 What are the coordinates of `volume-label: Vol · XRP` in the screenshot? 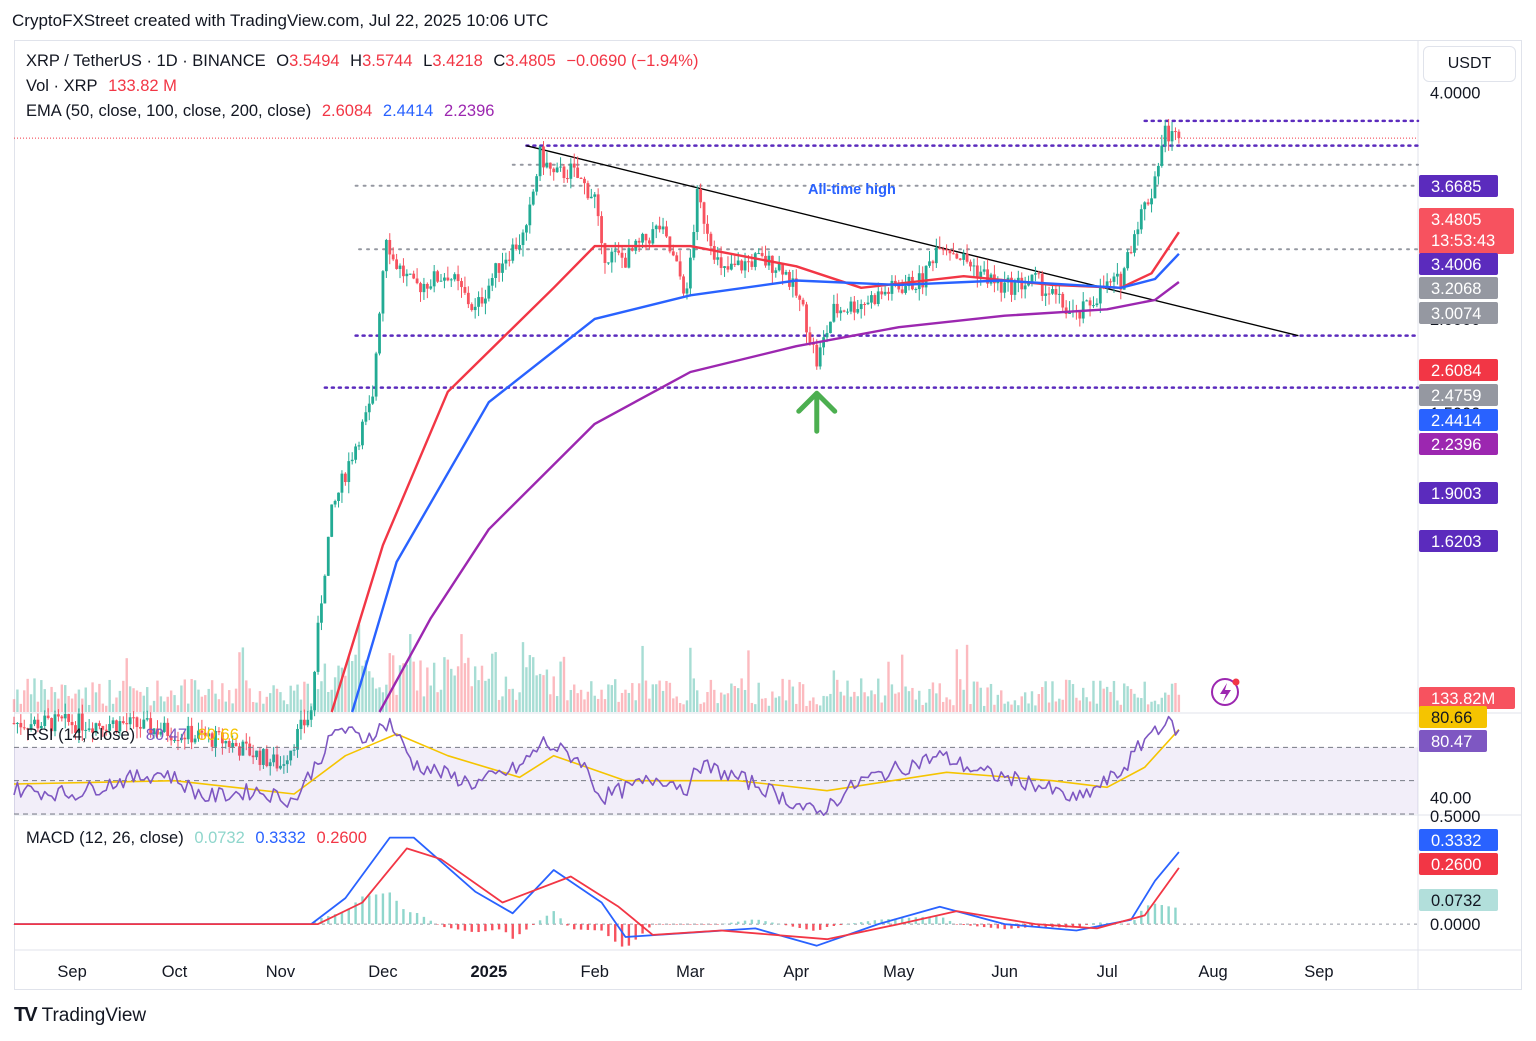 It's located at (62, 86).